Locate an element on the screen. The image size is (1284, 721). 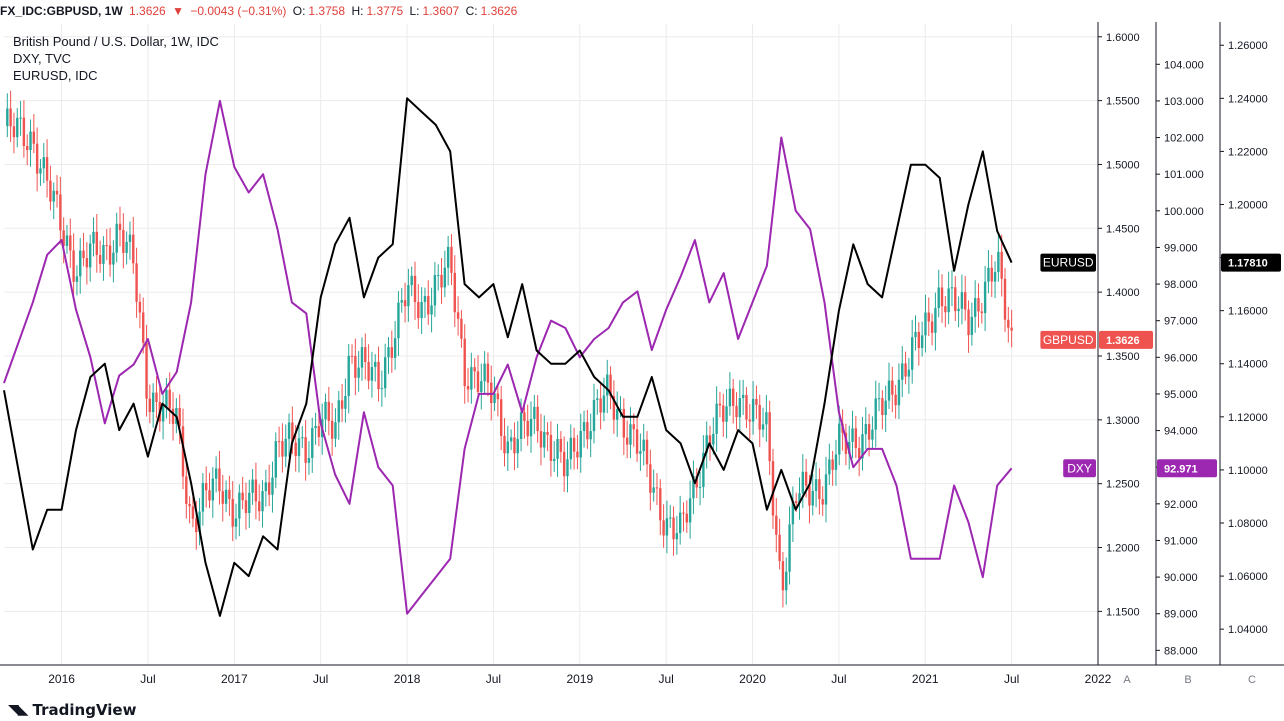
axis-b-tick-label: 102.000 is located at coordinates (1184, 139).